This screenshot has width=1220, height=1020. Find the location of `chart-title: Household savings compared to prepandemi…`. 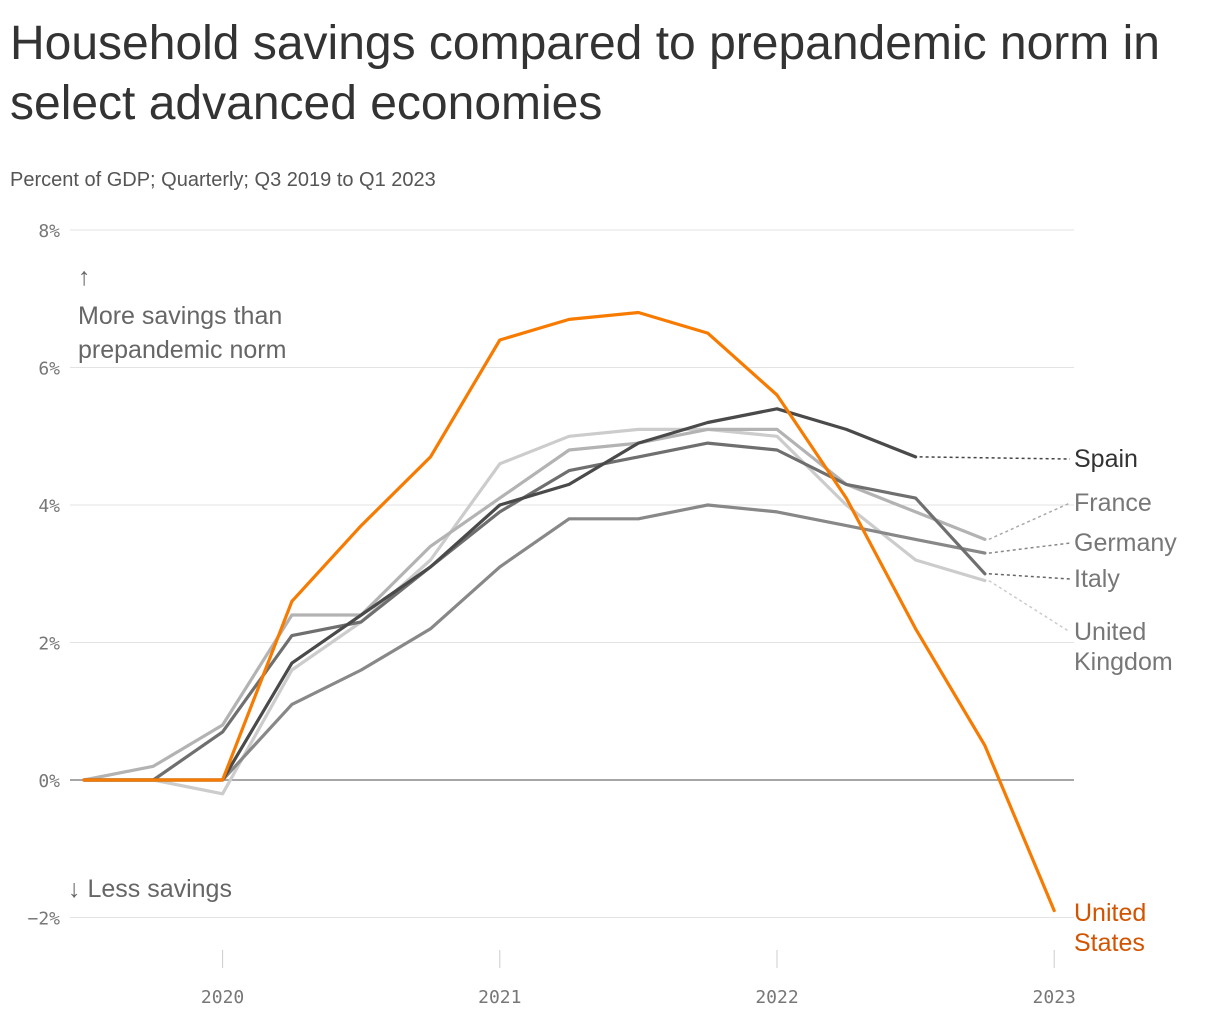

chart-title: Household savings compared to prepandemi… is located at coordinates (585, 73).